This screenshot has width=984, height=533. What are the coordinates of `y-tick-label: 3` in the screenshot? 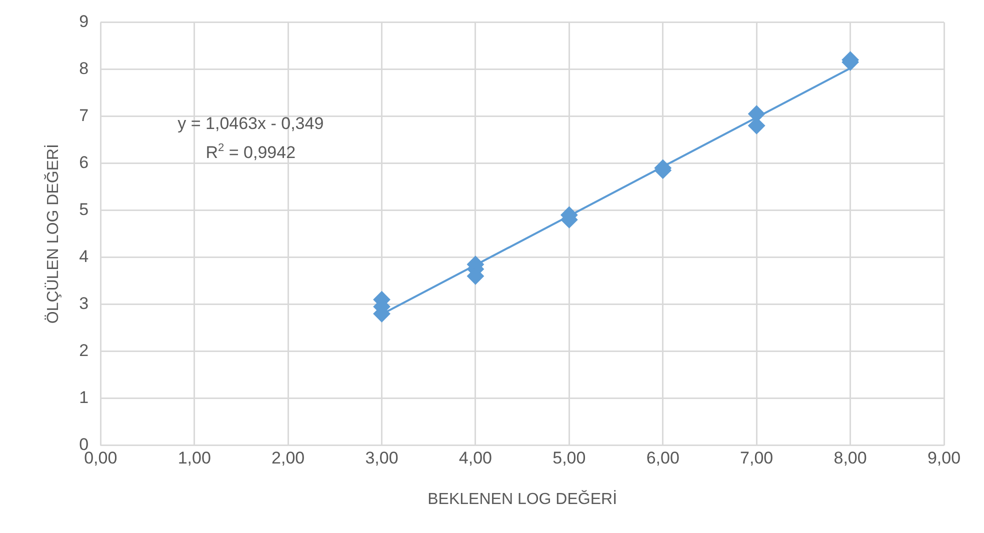 It's located at (84, 304).